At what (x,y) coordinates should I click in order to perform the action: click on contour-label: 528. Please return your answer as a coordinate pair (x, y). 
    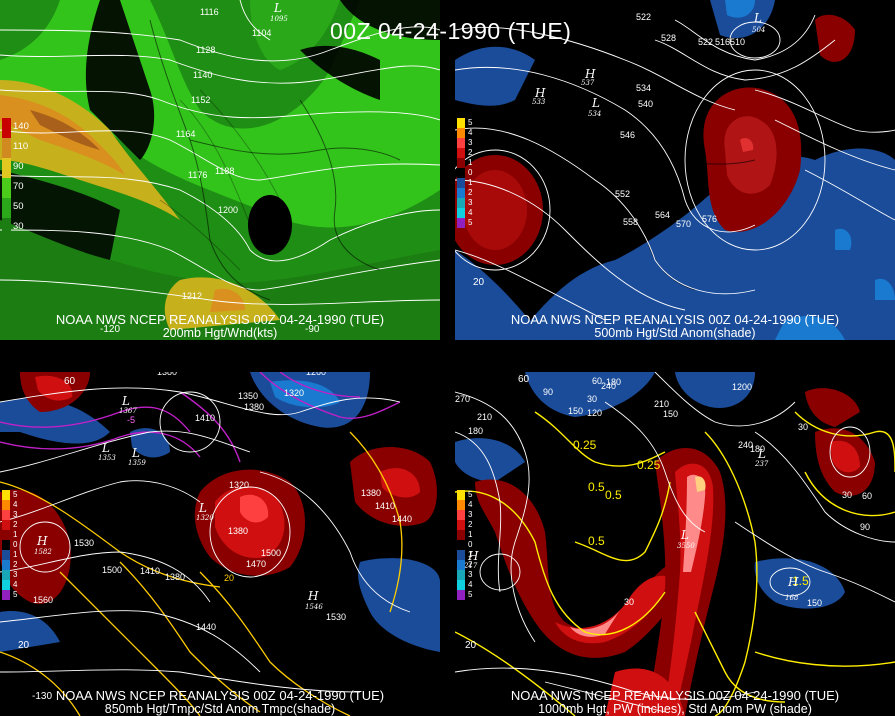
    Looking at the image, I should click on (668, 38).